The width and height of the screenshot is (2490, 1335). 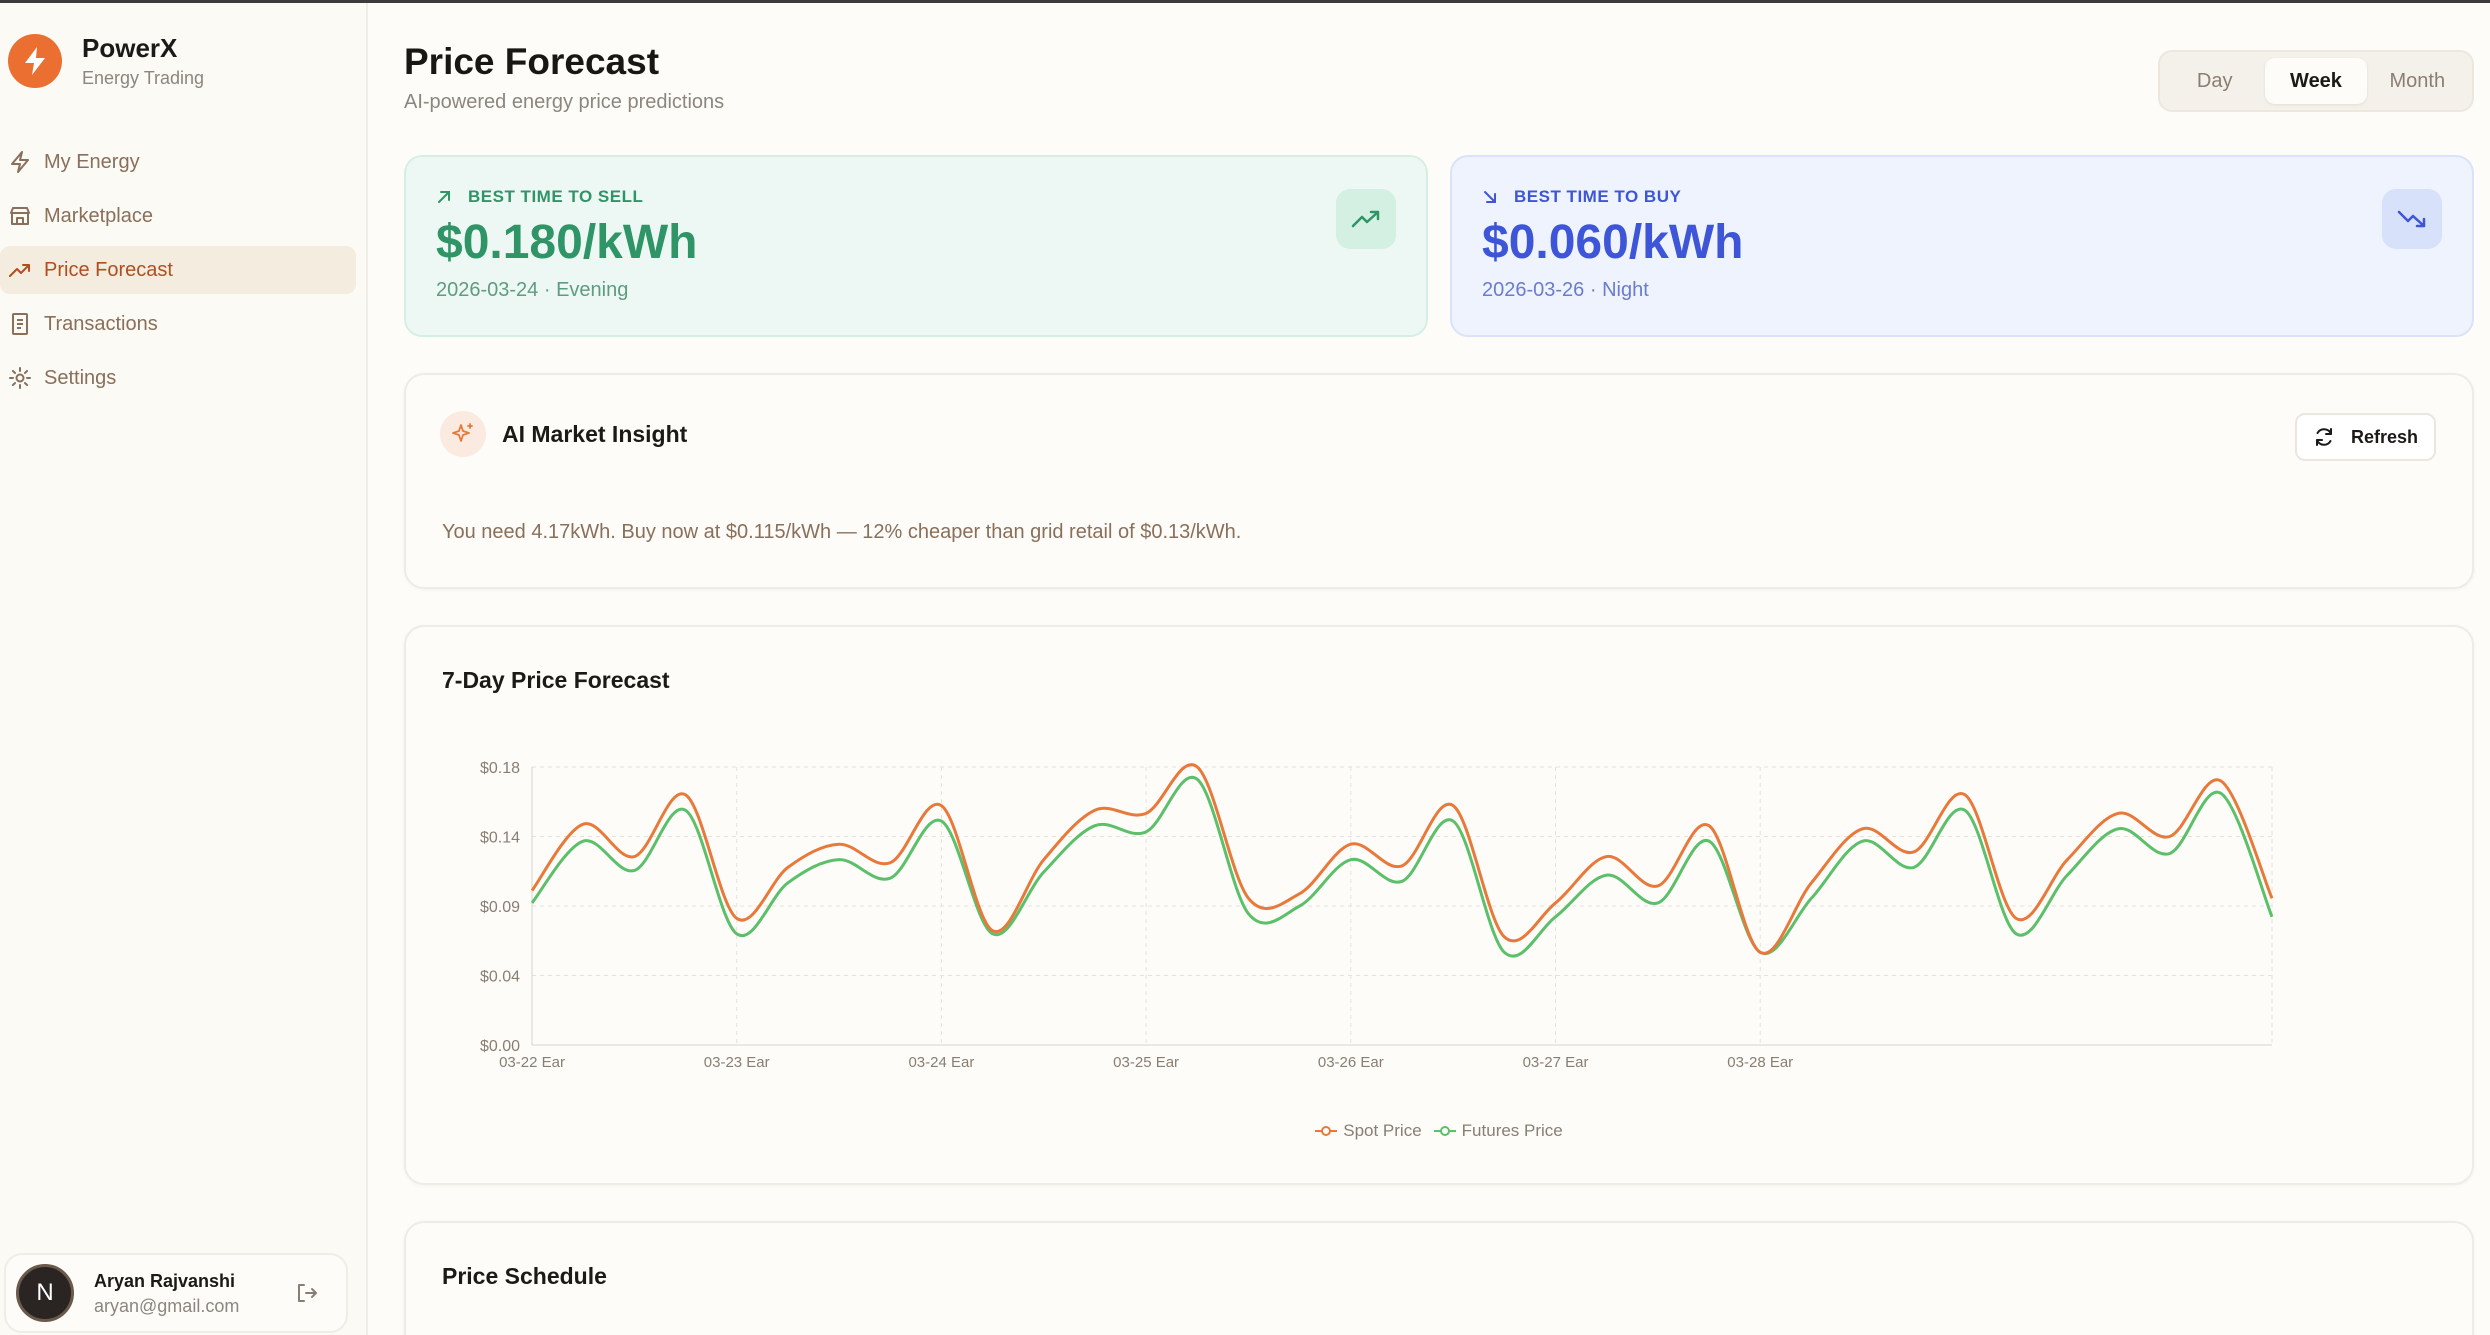 I want to click on y-tick-label: $0.18, so click(x=500, y=768).